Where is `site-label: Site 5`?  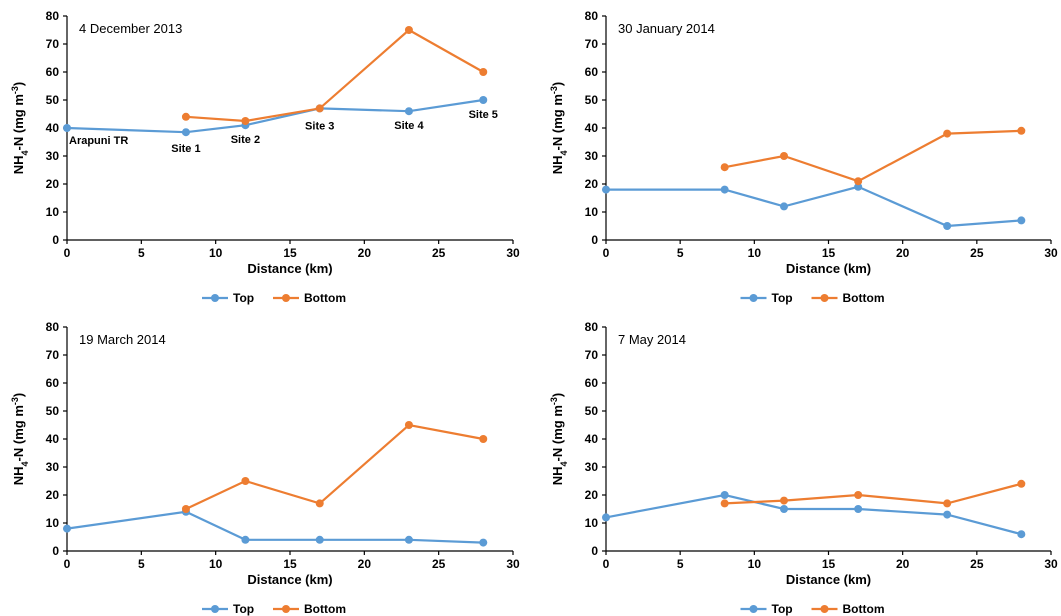
site-label: Site 5 is located at coordinates (483, 115).